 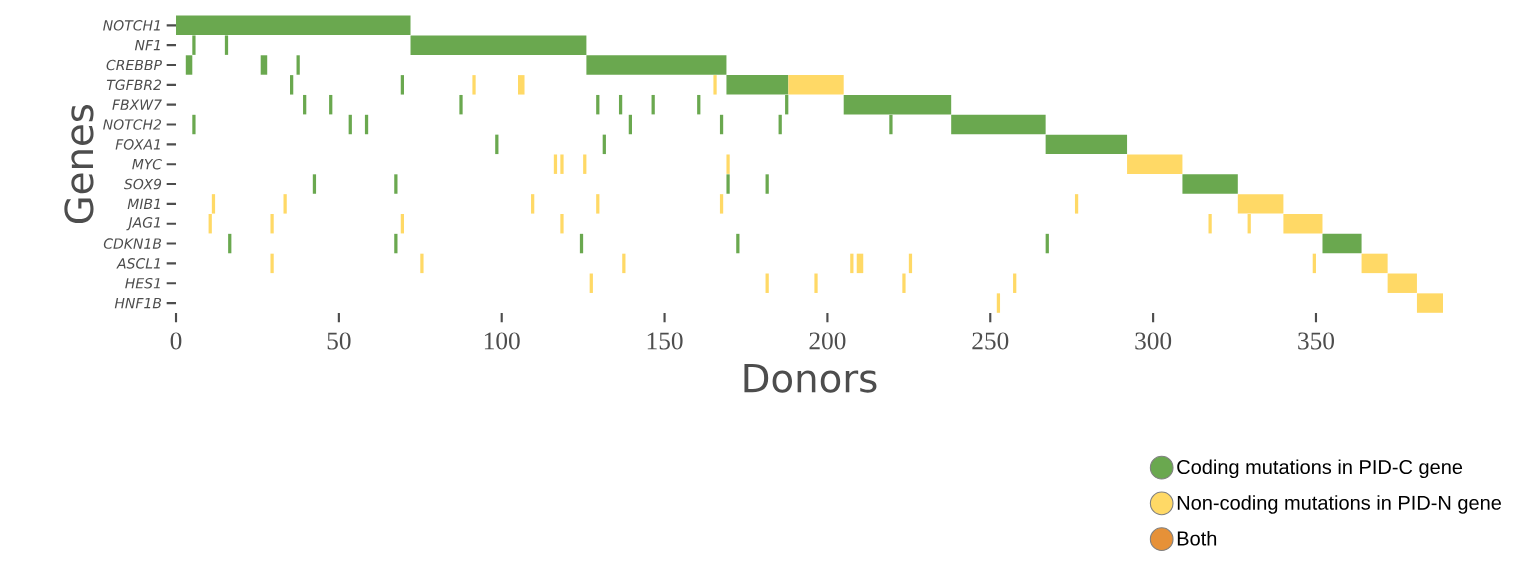 What do you see at coordinates (134, 65) in the screenshot?
I see `y-tick-label: CREBBP` at bounding box center [134, 65].